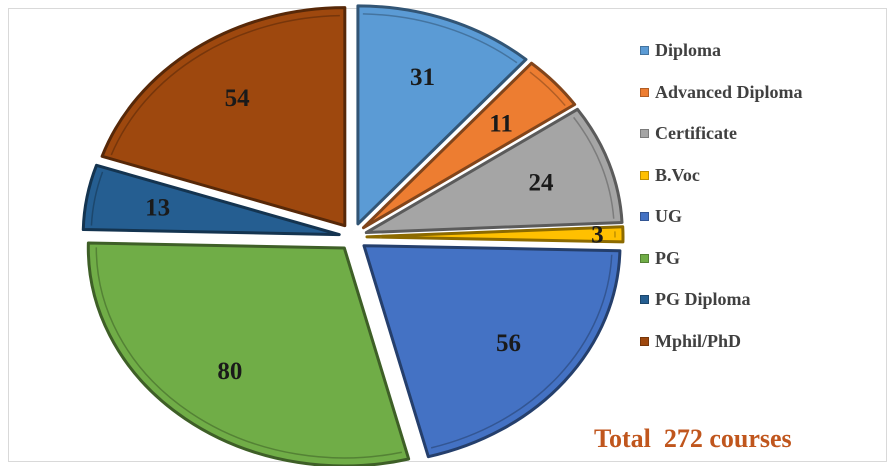  What do you see at coordinates (677, 174) in the screenshot?
I see `legend-label-b-voc: B.Voc` at bounding box center [677, 174].